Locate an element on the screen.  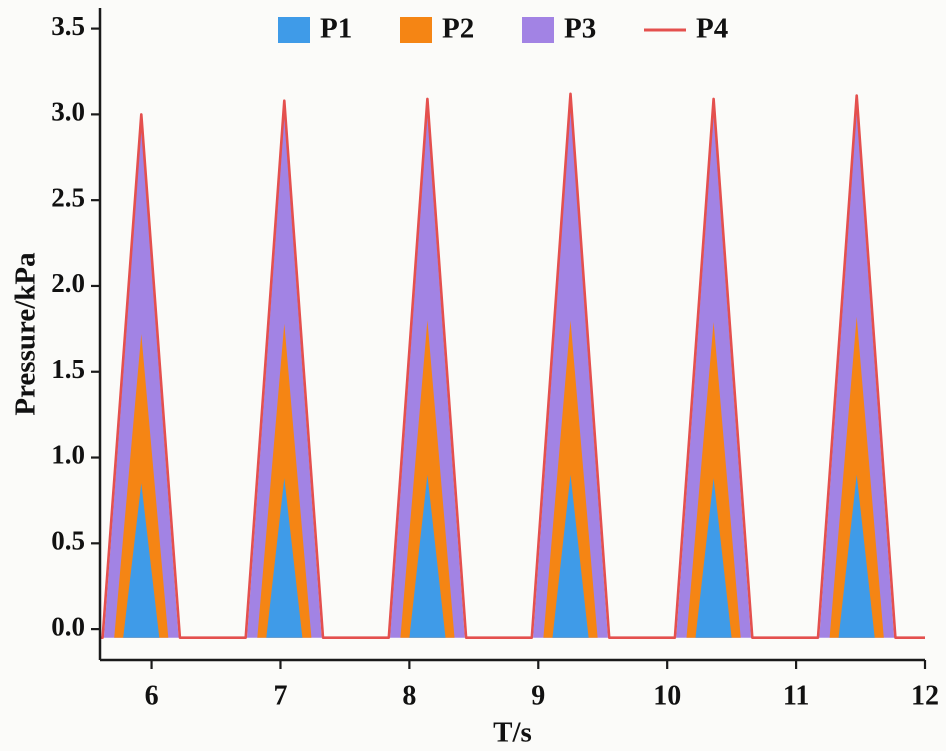
y-tick-label: 3.0 is located at coordinates (68, 112).